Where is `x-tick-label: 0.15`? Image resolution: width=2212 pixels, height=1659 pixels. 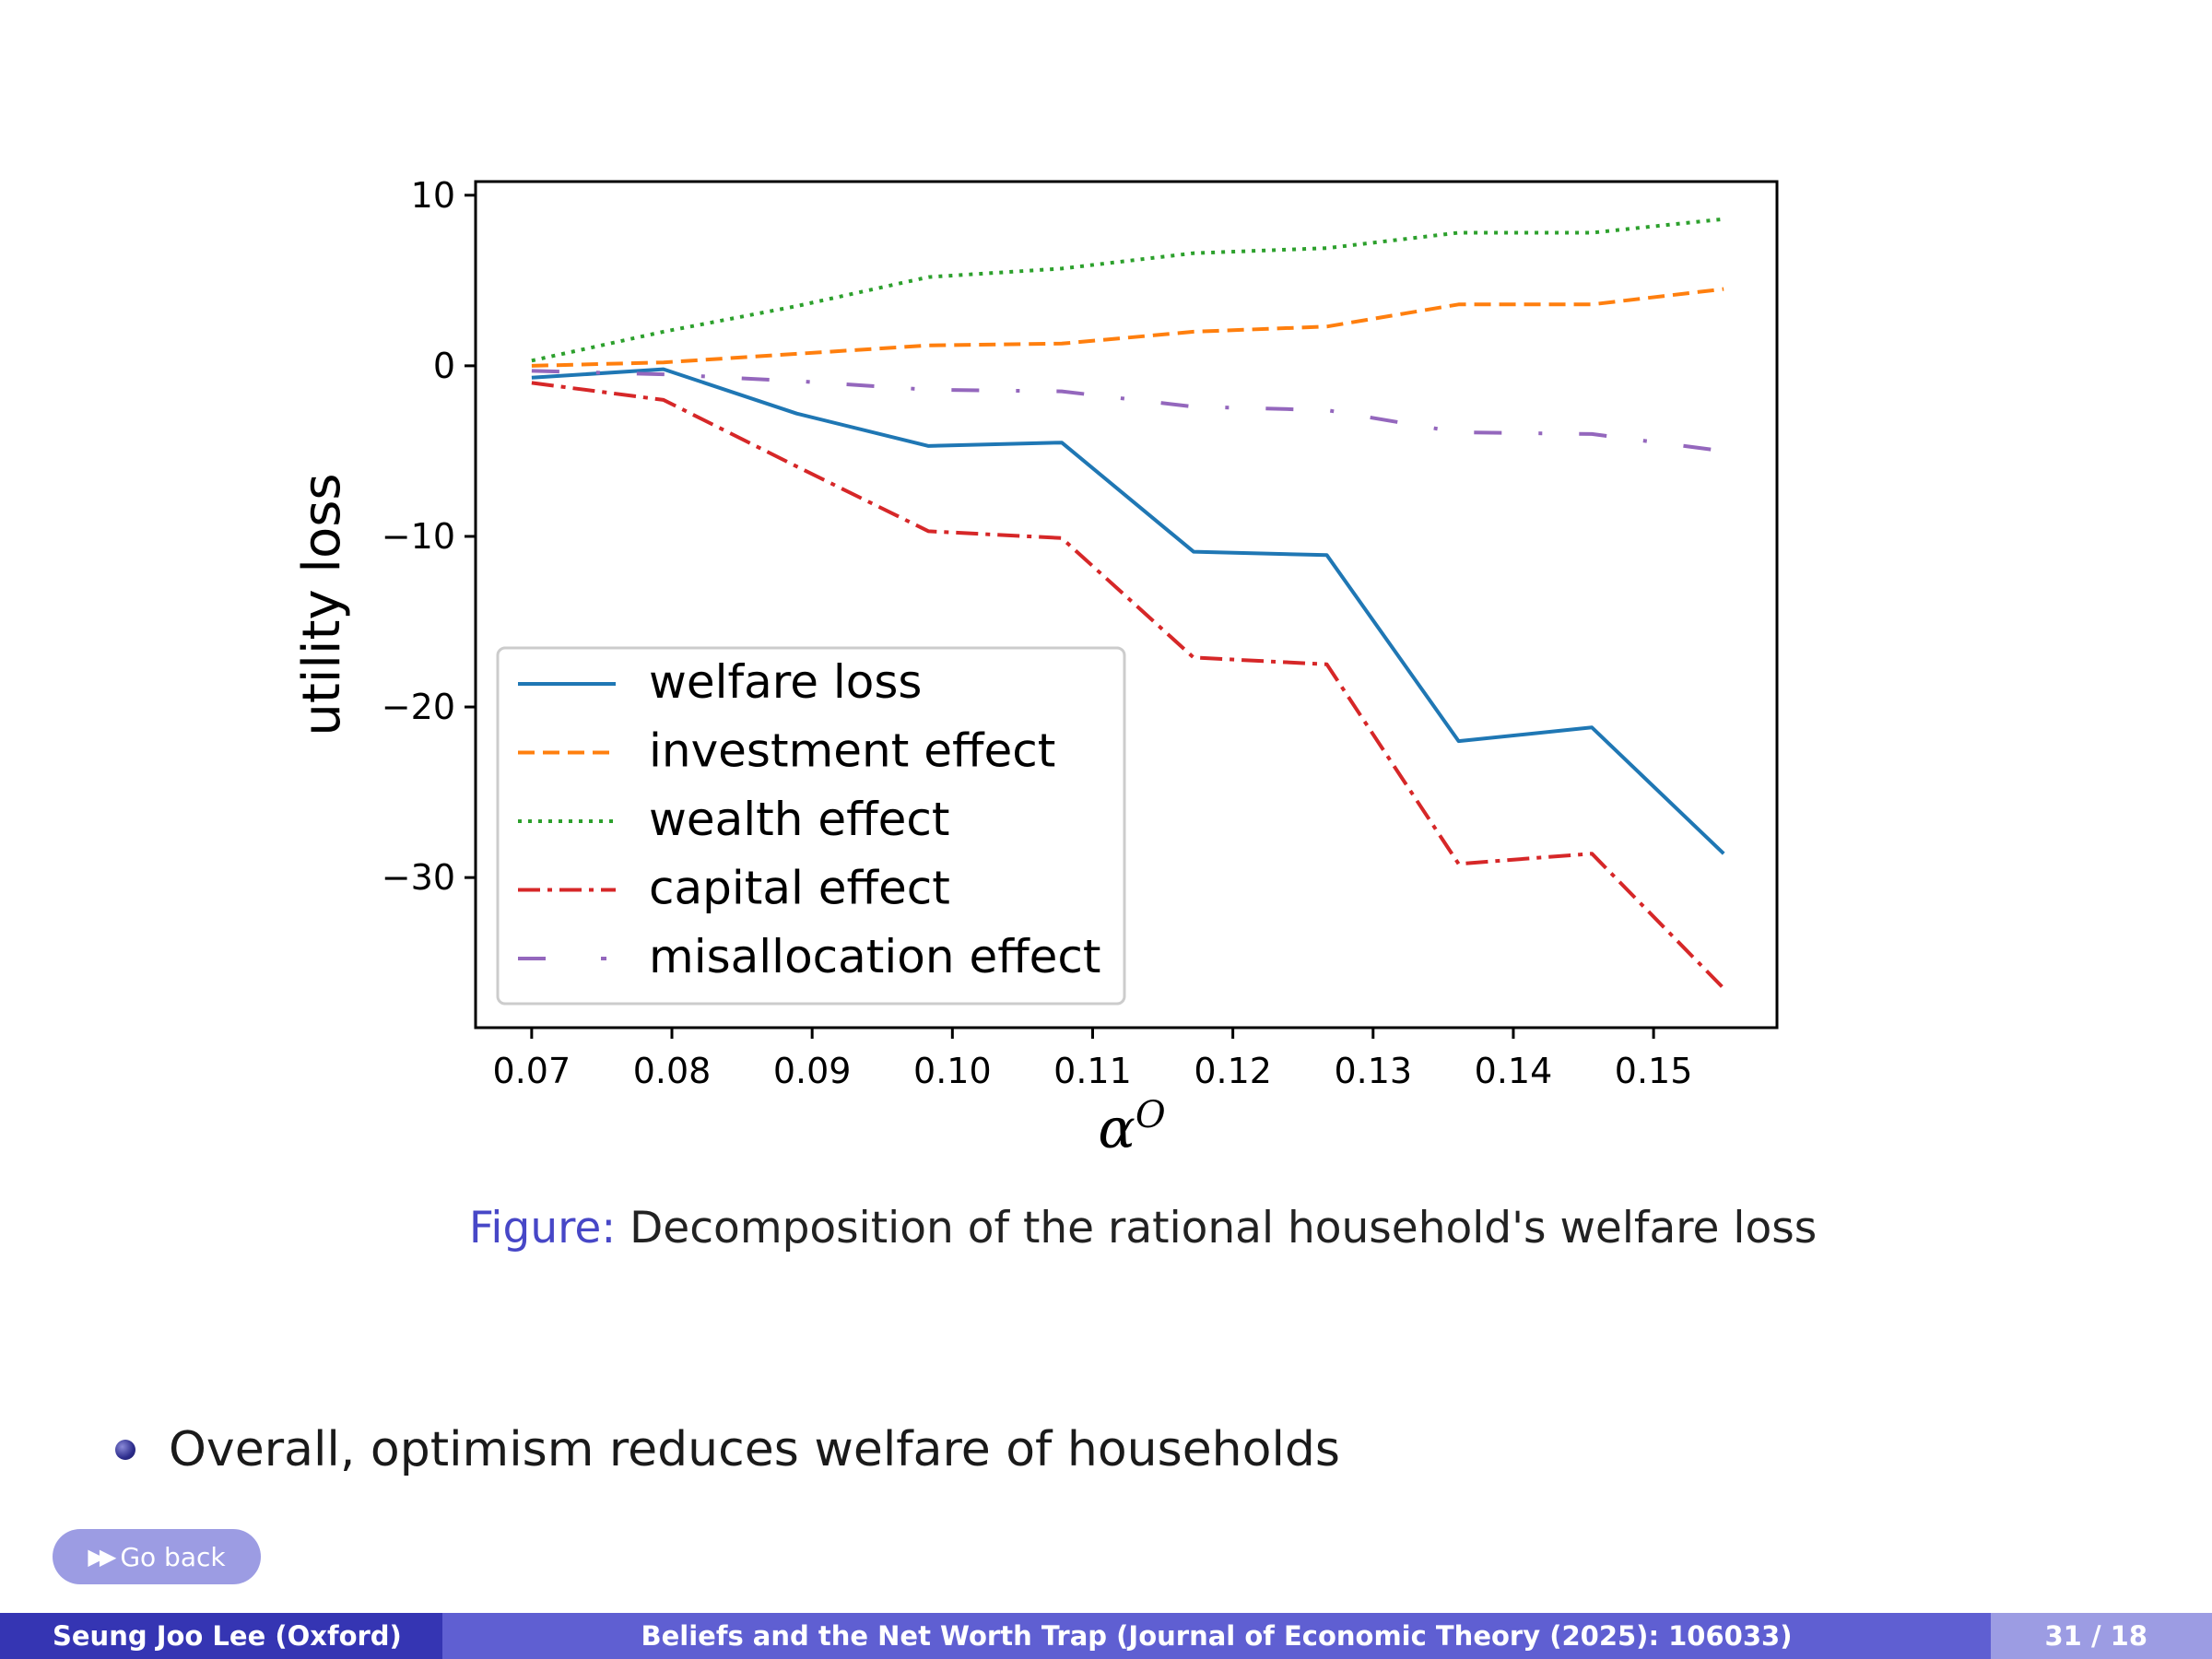 x-tick-label: 0.15 is located at coordinates (1654, 1071).